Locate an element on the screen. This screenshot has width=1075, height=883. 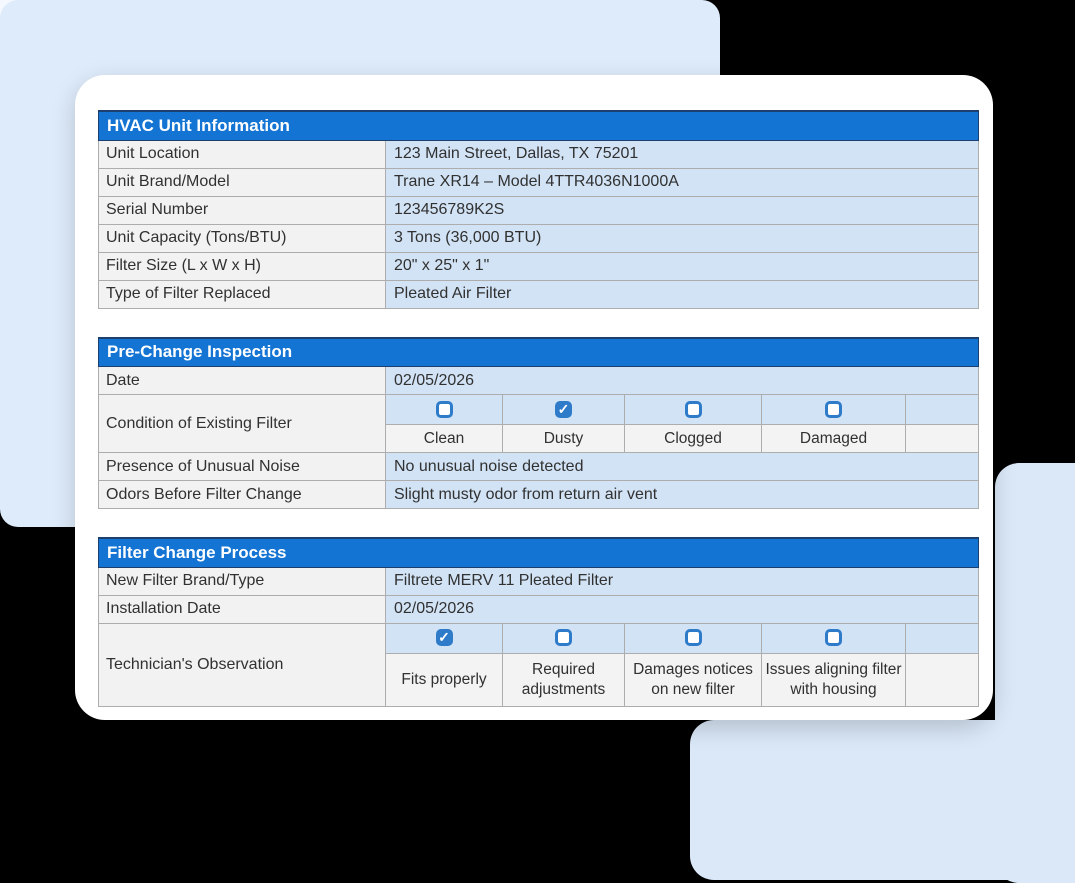
table-title: Pre-Change Inspection is located at coordinates (538, 351).